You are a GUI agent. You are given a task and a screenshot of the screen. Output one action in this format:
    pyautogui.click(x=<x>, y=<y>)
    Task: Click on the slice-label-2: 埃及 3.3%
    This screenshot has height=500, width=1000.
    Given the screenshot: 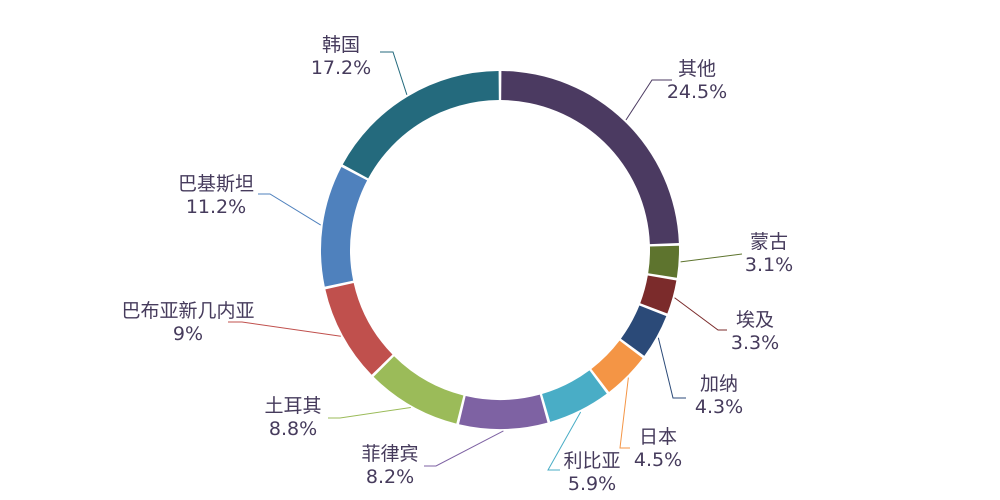 What is the action you would take?
    pyautogui.click(x=755, y=331)
    